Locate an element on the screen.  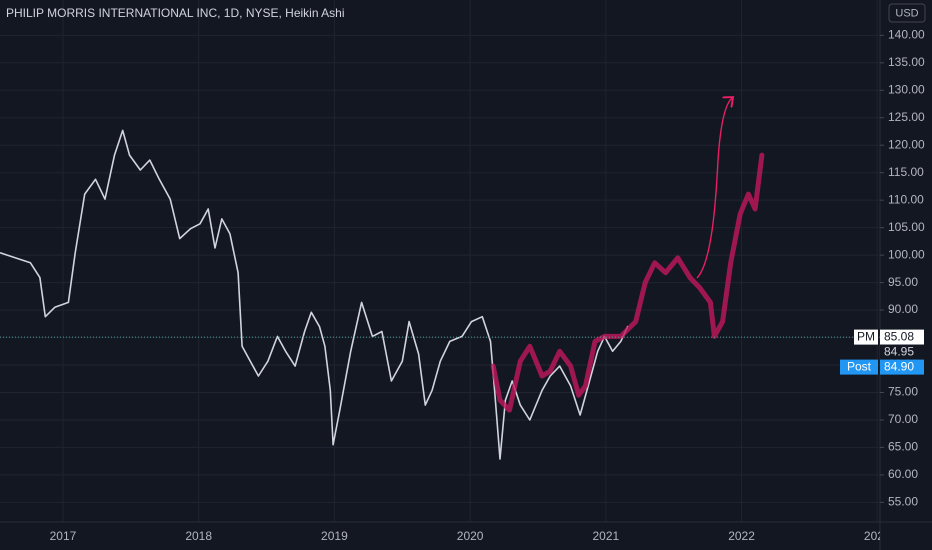
x-tick-label: 2023 is located at coordinates (877, 536).